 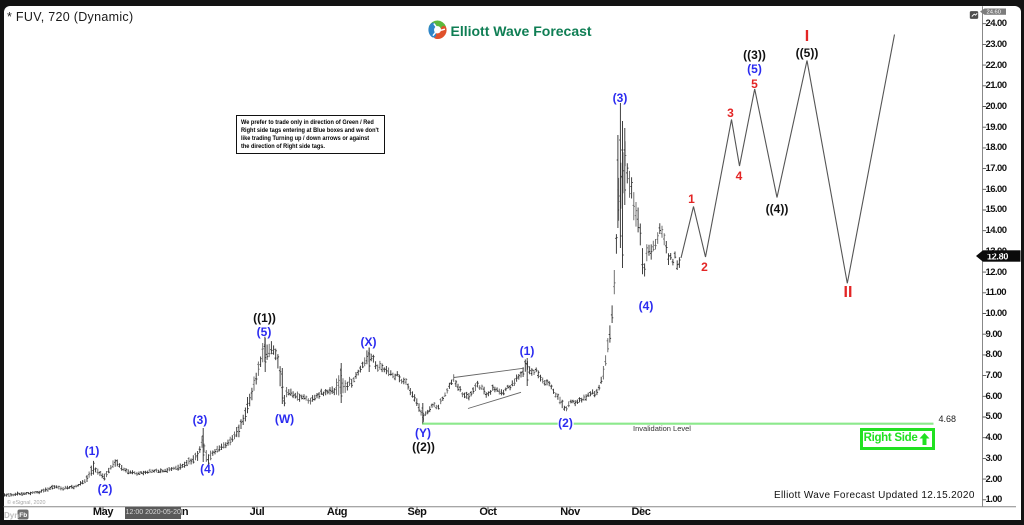 What do you see at coordinates (994, 13) in the screenshot?
I see `svg-text: 24.60` at bounding box center [994, 13].